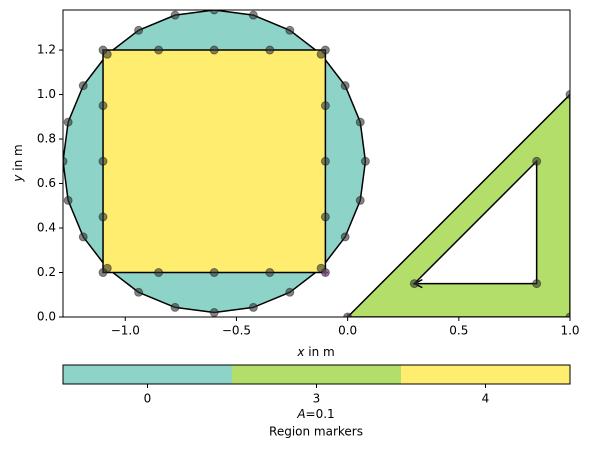 The width and height of the screenshot is (590, 449). I want to click on colorbar-tick-label: 4, so click(486, 399).